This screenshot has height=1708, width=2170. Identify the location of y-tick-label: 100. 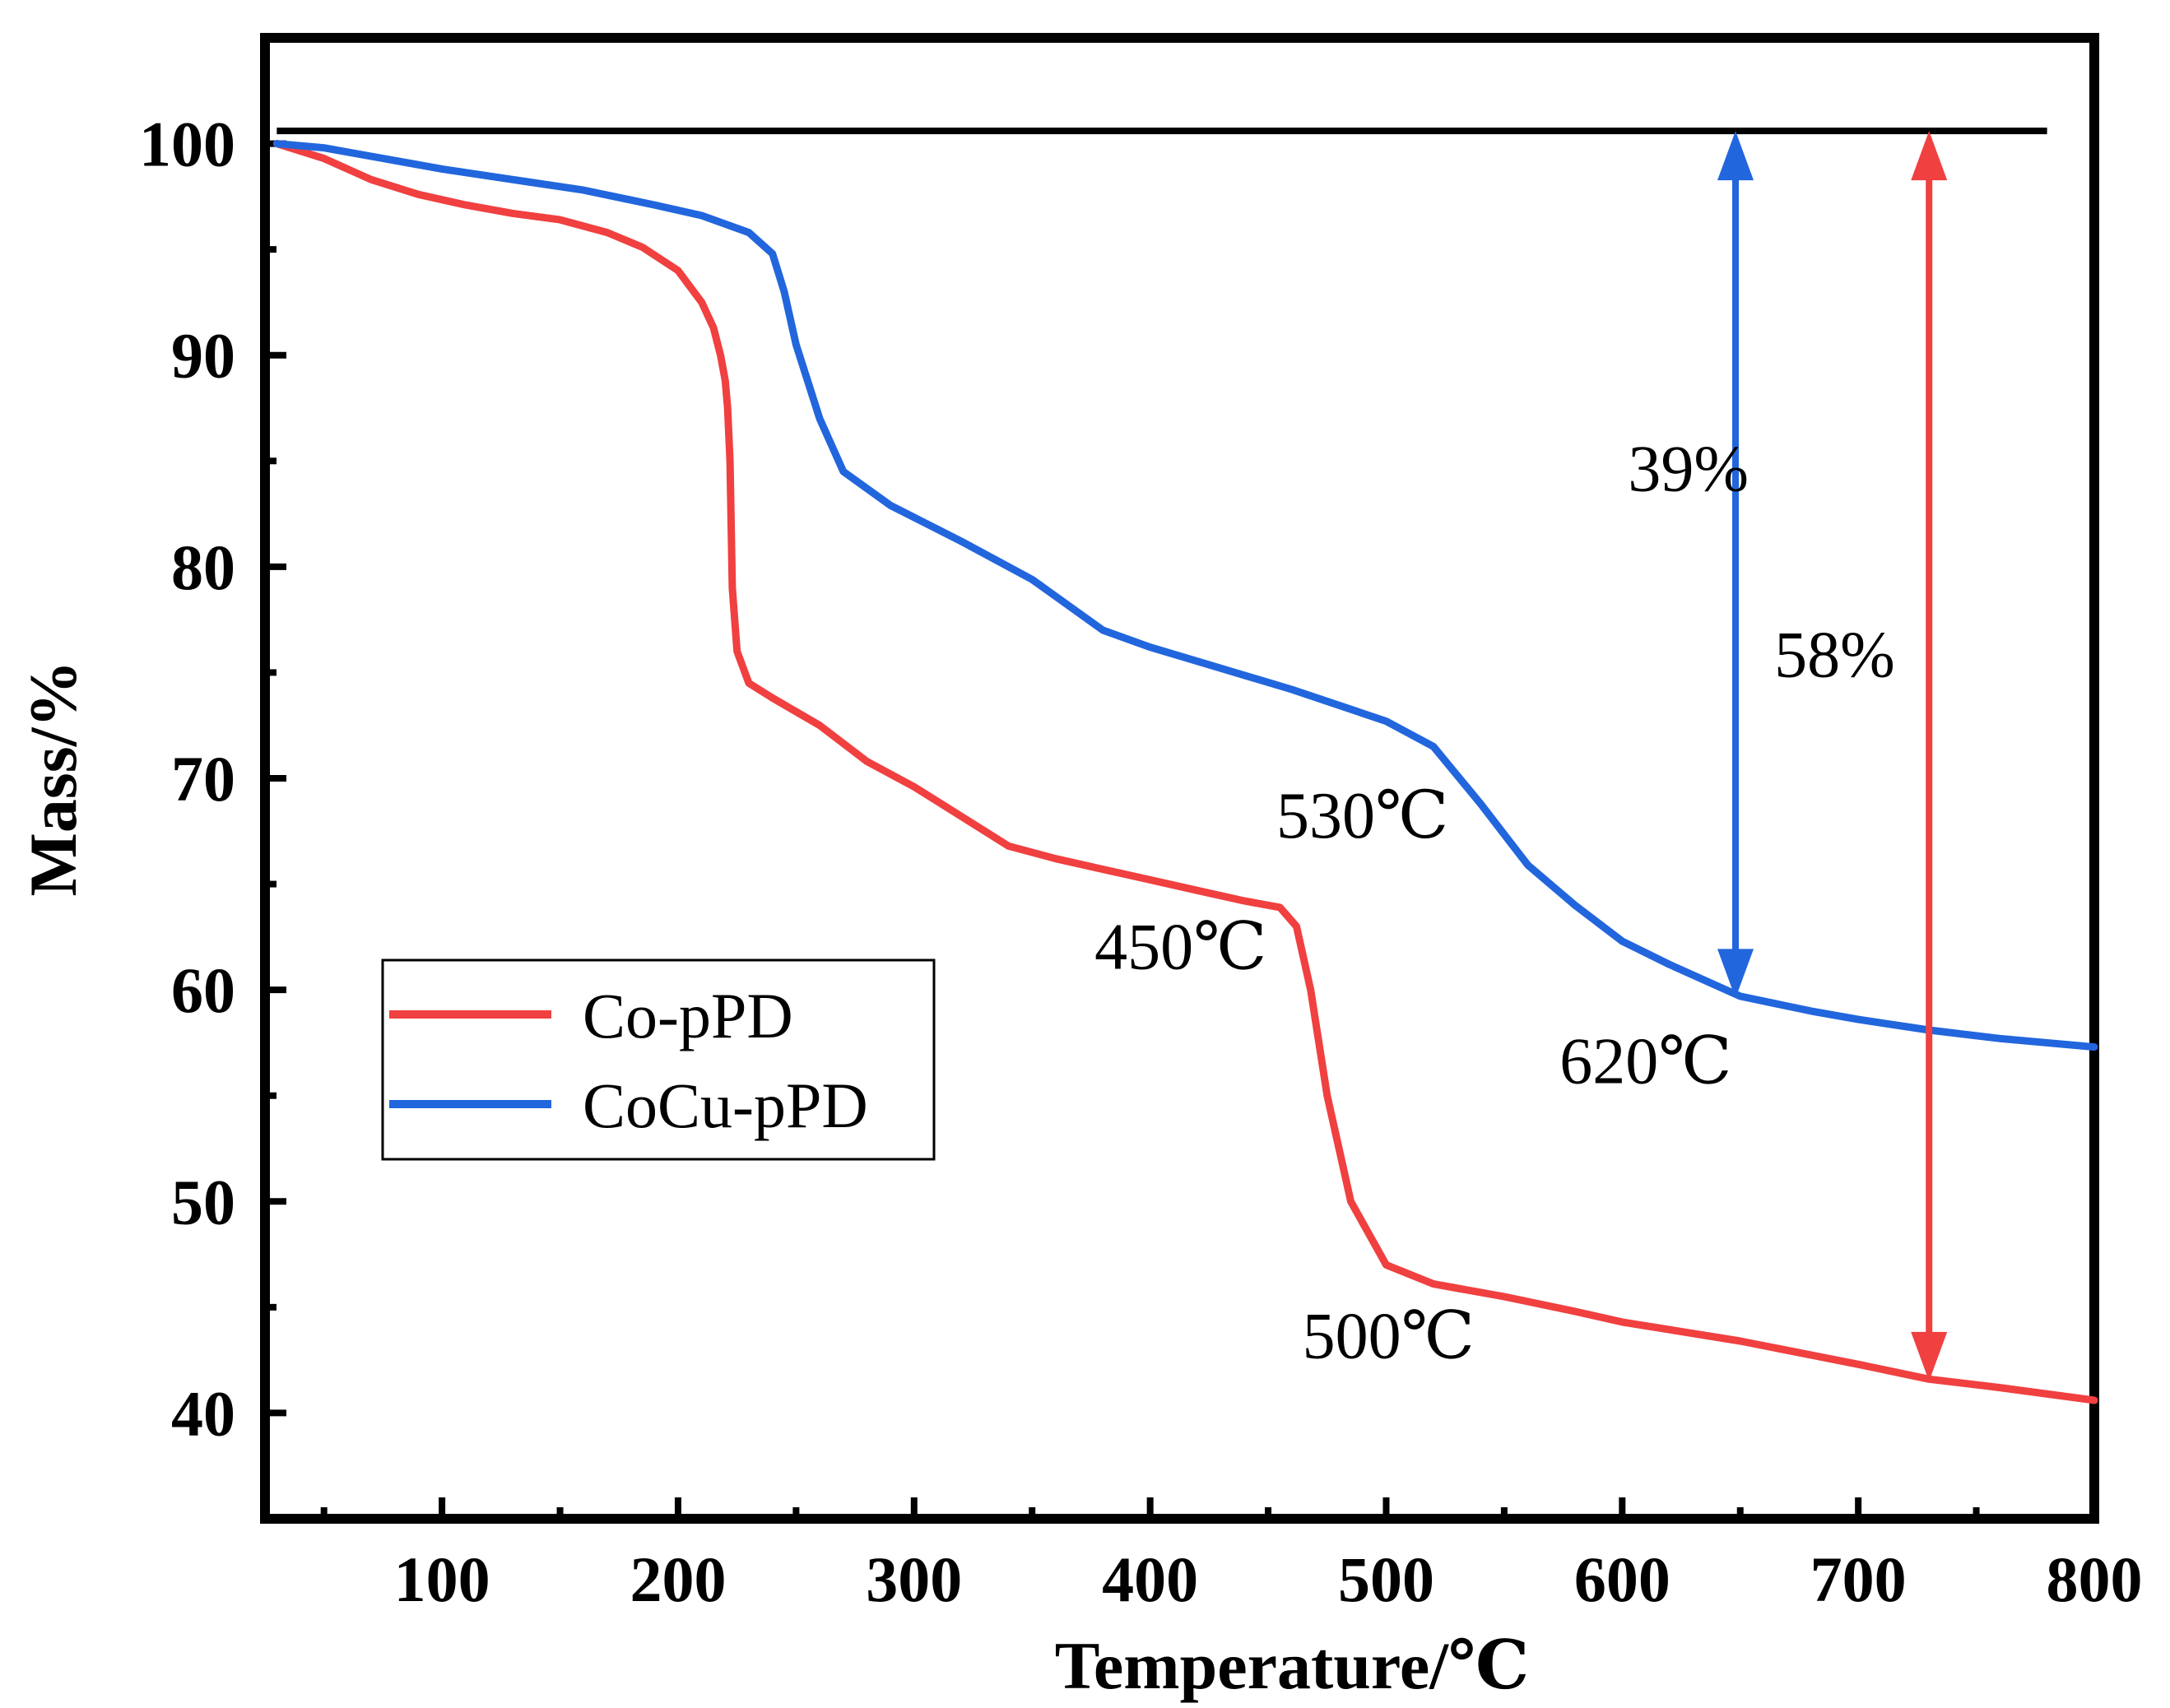
(187, 145).